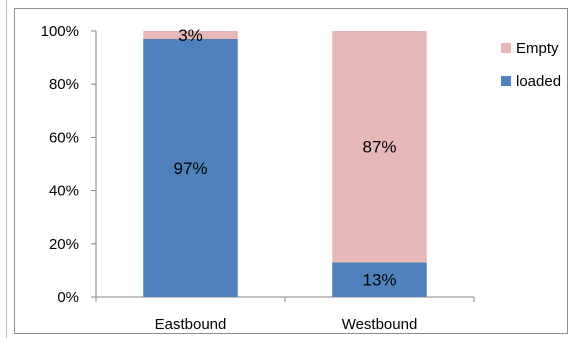  Describe the element at coordinates (380, 324) in the screenshot. I see `x-tick-label: Westbound` at that location.